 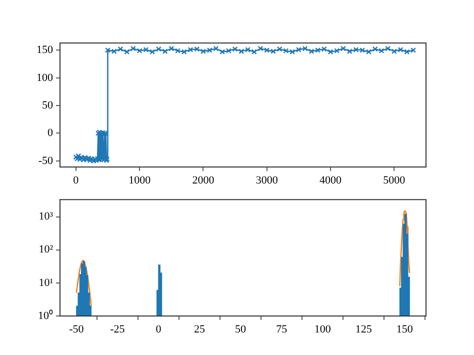 I want to click on y-tick-label: 10⁰, so click(x=45, y=315).